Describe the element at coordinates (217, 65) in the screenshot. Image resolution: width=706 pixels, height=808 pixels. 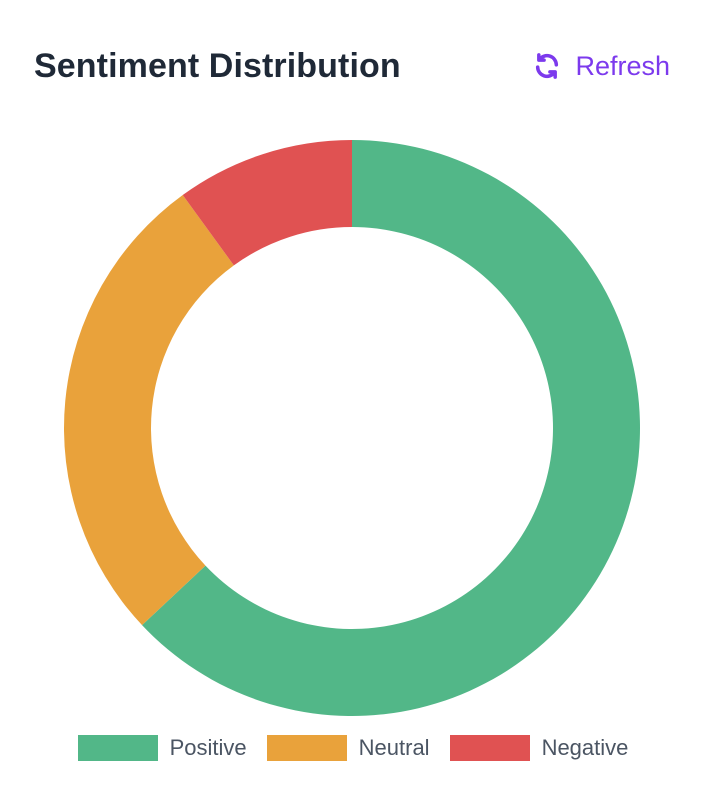
I see `chart-title: Sentiment Distribution` at that location.